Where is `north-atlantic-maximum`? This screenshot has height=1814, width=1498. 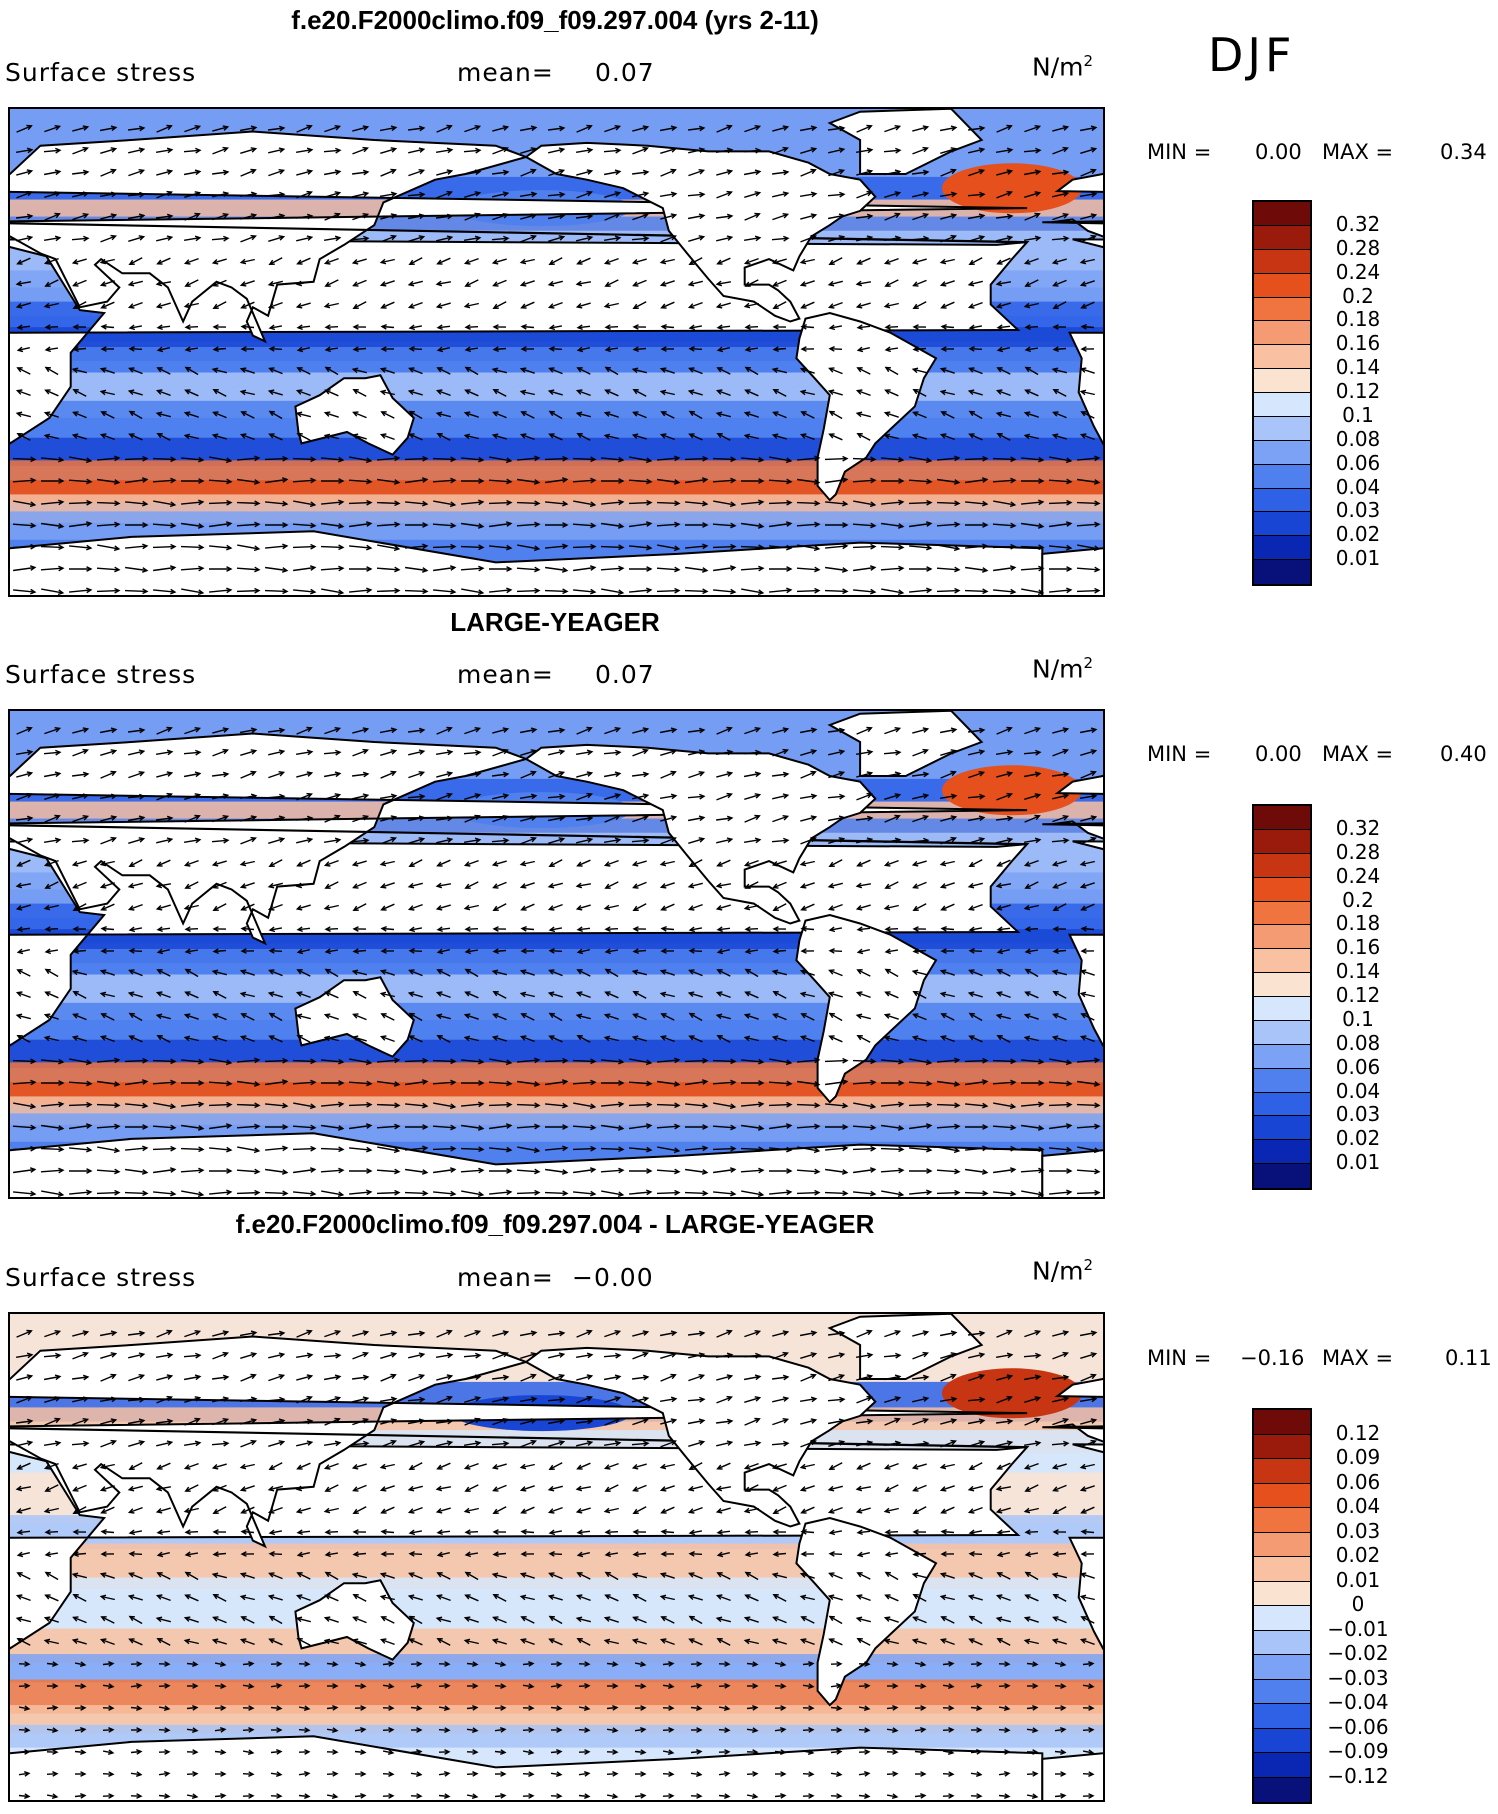
north-atlantic-maximum is located at coordinates (1011, 1393).